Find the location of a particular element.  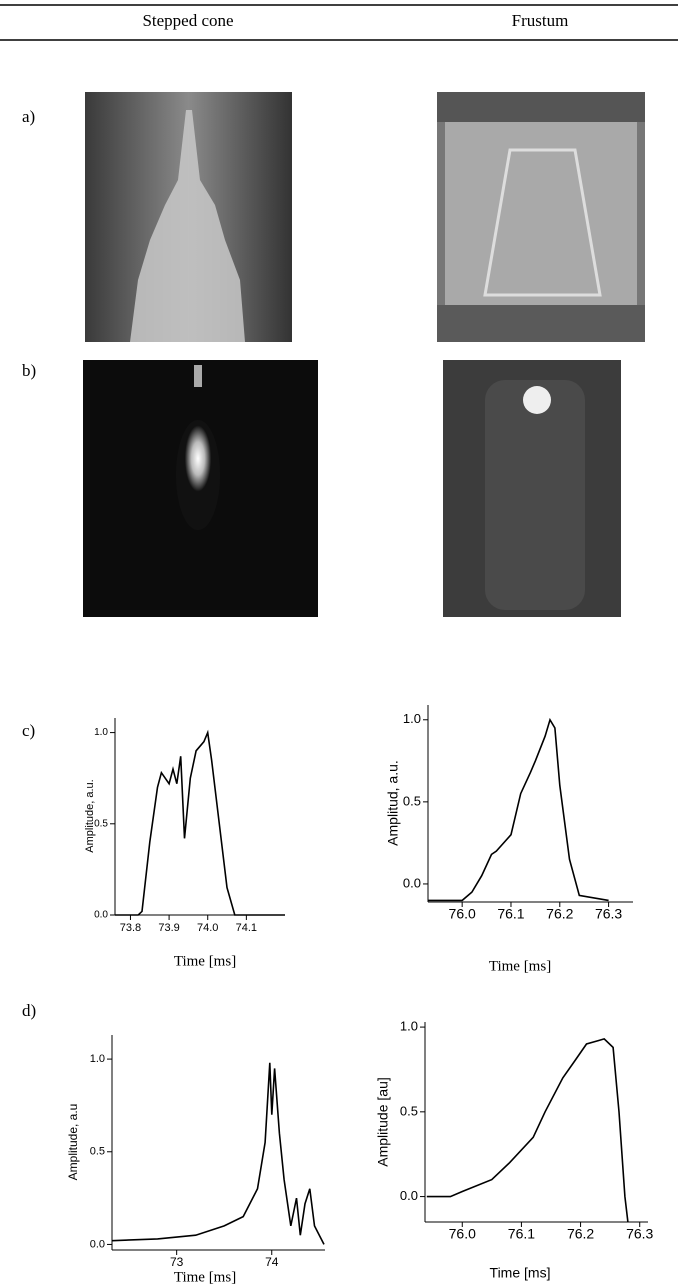

y-axis-label: Amplitude, a.u is located at coordinates (73, 1142).